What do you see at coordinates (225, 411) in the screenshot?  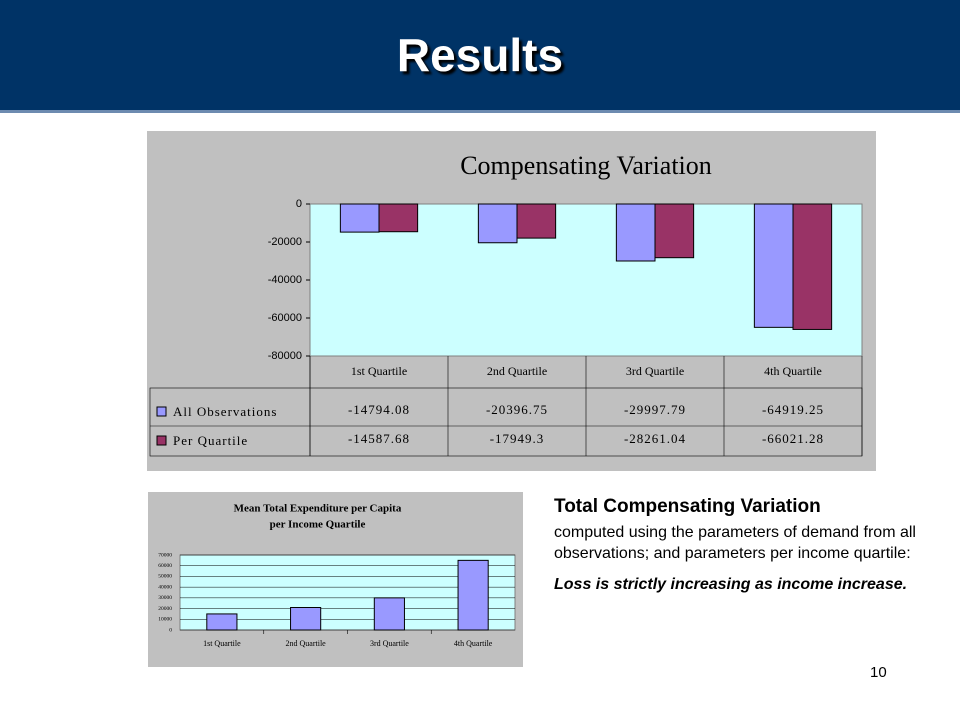 I see `legend-label: All Observations` at bounding box center [225, 411].